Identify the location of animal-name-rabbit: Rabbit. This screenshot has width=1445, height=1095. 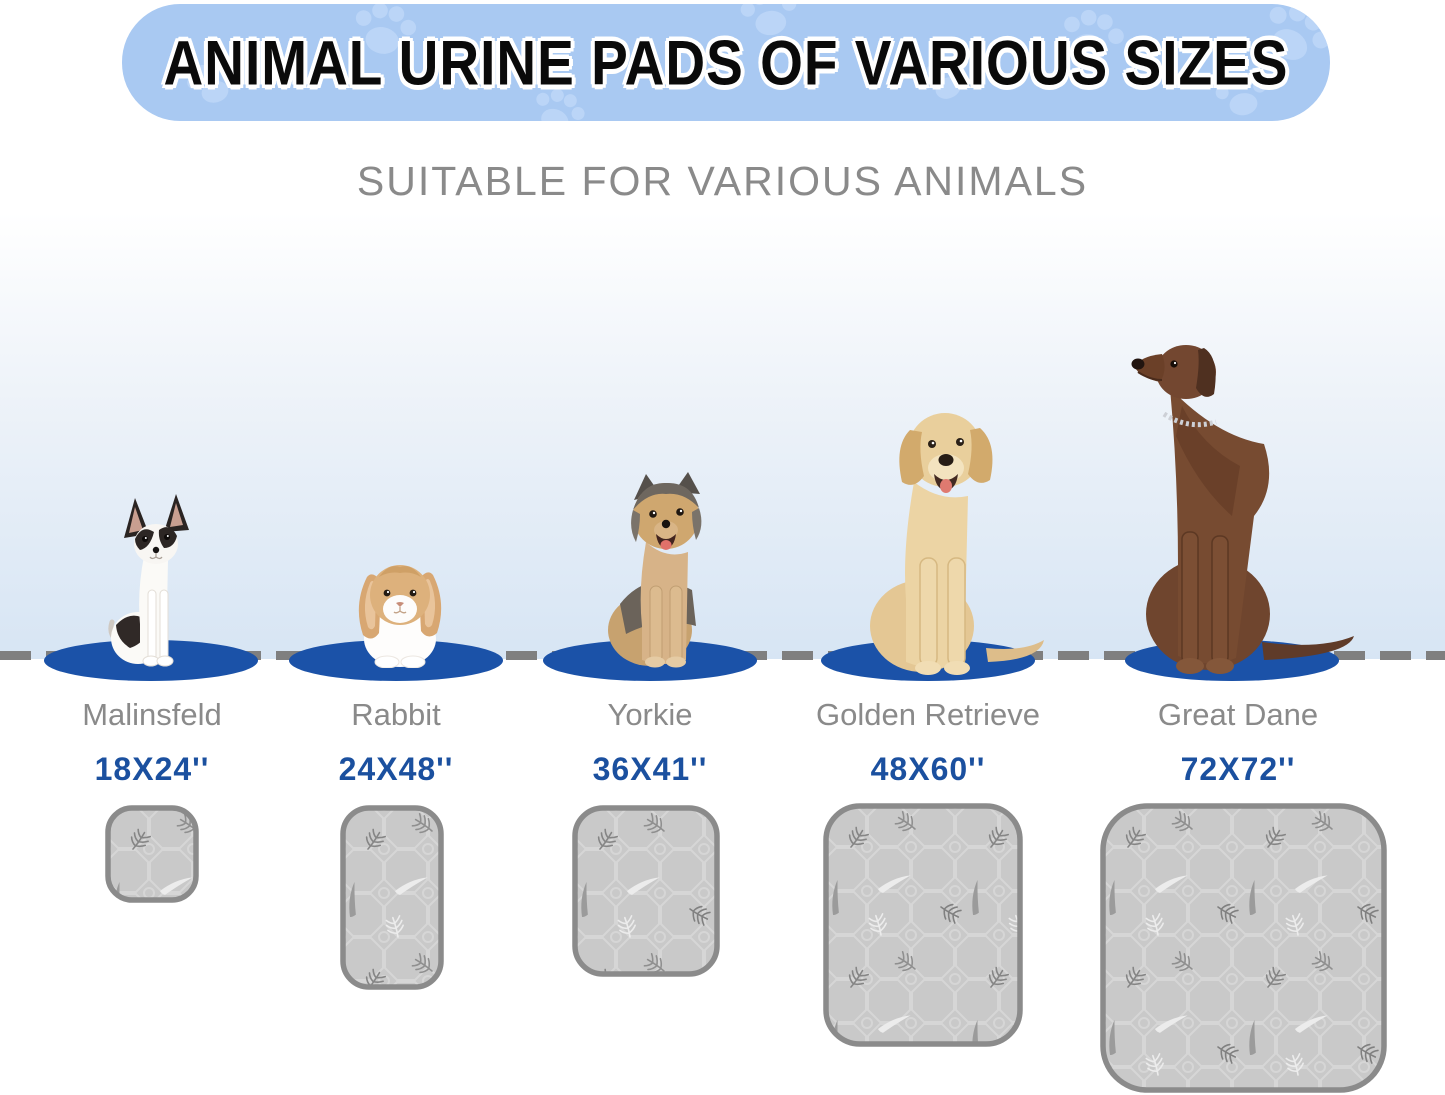
(396, 714).